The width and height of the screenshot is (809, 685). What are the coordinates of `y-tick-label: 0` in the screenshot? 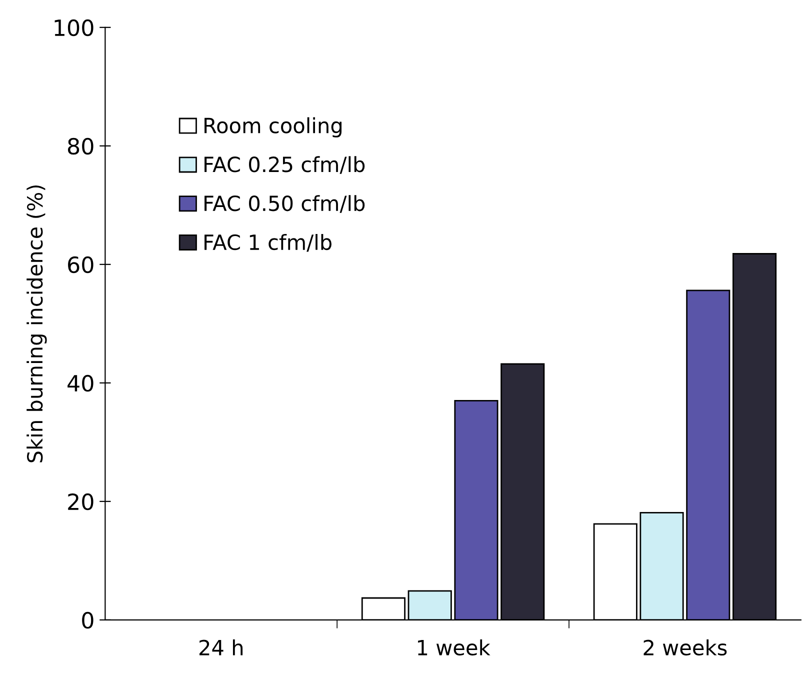 It's located at (88, 620).